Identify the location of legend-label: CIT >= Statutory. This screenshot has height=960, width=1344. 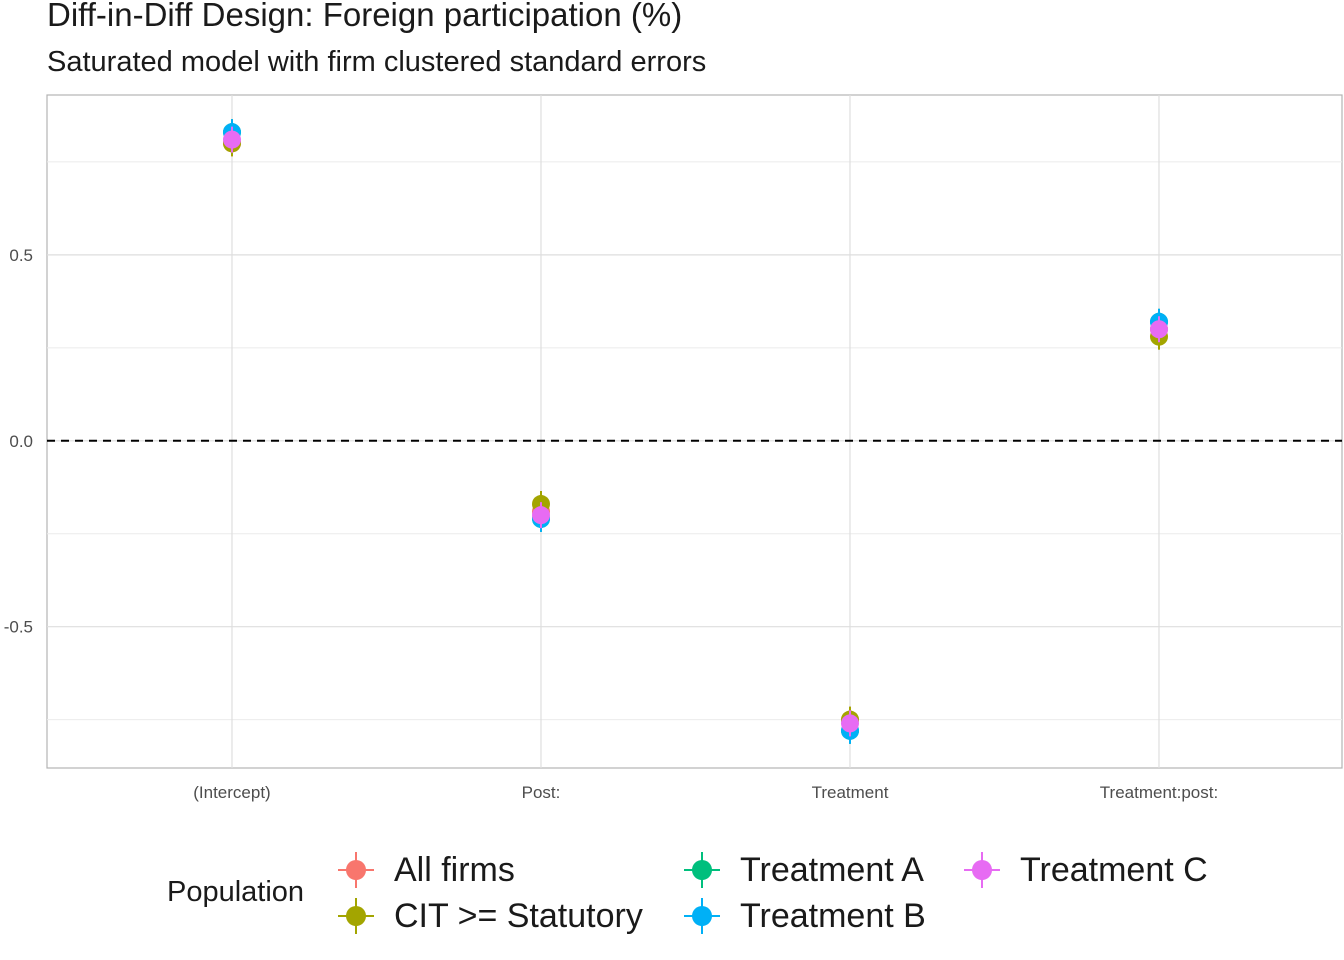
(518, 915).